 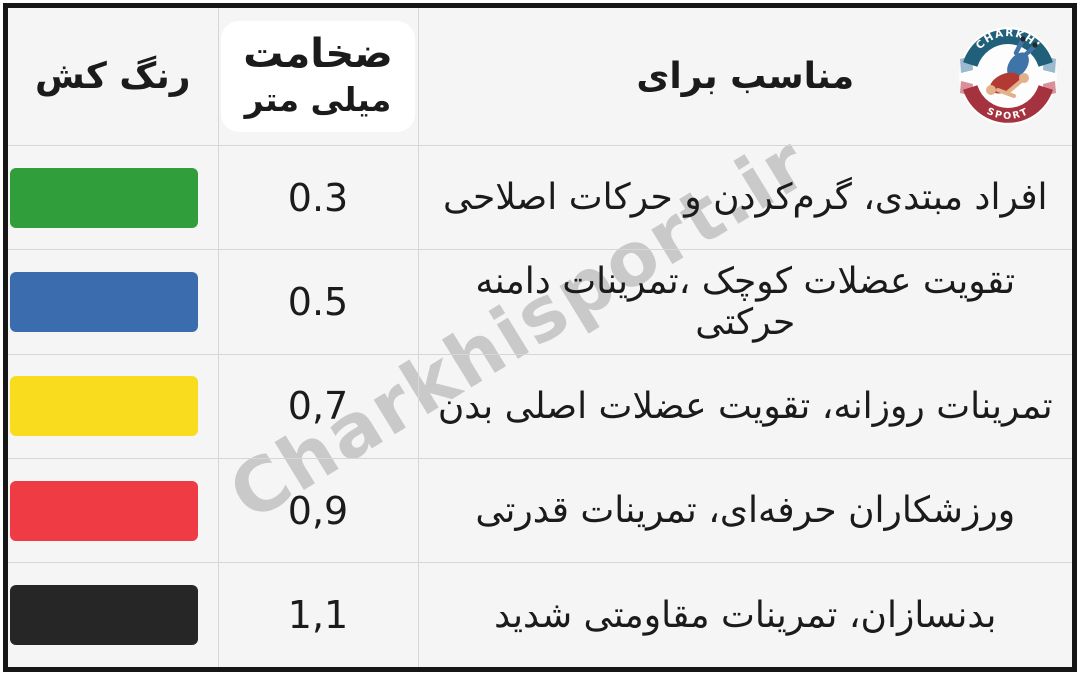 I want to click on logo-bottom-banner, so click(x=1008, y=104).